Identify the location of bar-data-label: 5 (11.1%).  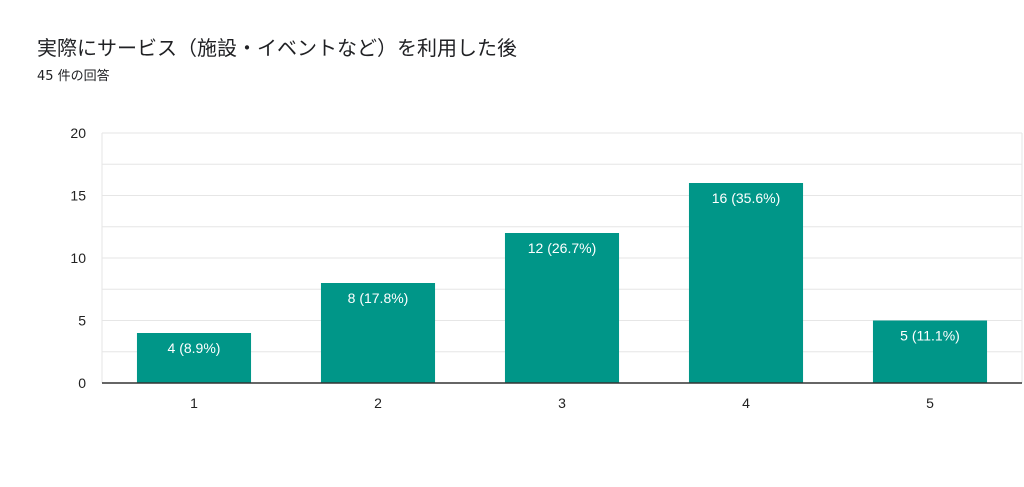
(930, 336).